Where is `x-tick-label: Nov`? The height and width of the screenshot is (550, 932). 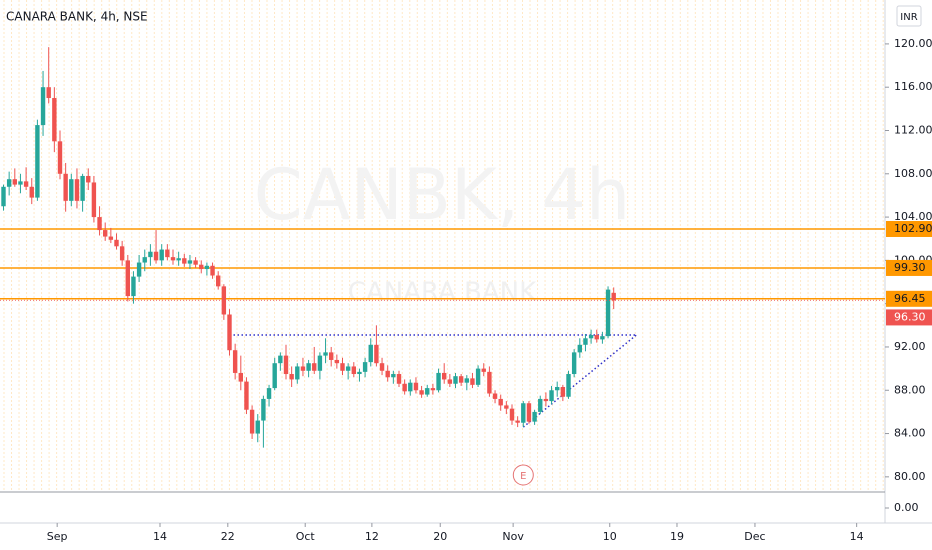
x-tick-label: Nov is located at coordinates (513, 536).